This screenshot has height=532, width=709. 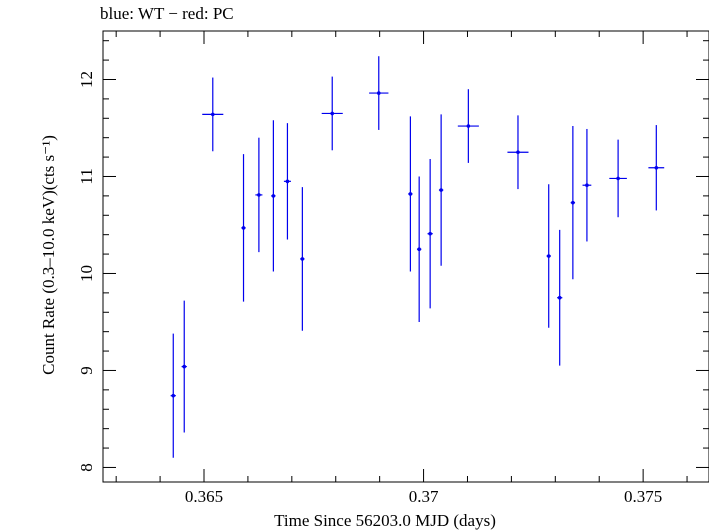 What do you see at coordinates (48, 255) in the screenshot?
I see `y-axis-title: Count Rate (0.3–10.0 keV)(cts s⁻¹)` at bounding box center [48, 255].